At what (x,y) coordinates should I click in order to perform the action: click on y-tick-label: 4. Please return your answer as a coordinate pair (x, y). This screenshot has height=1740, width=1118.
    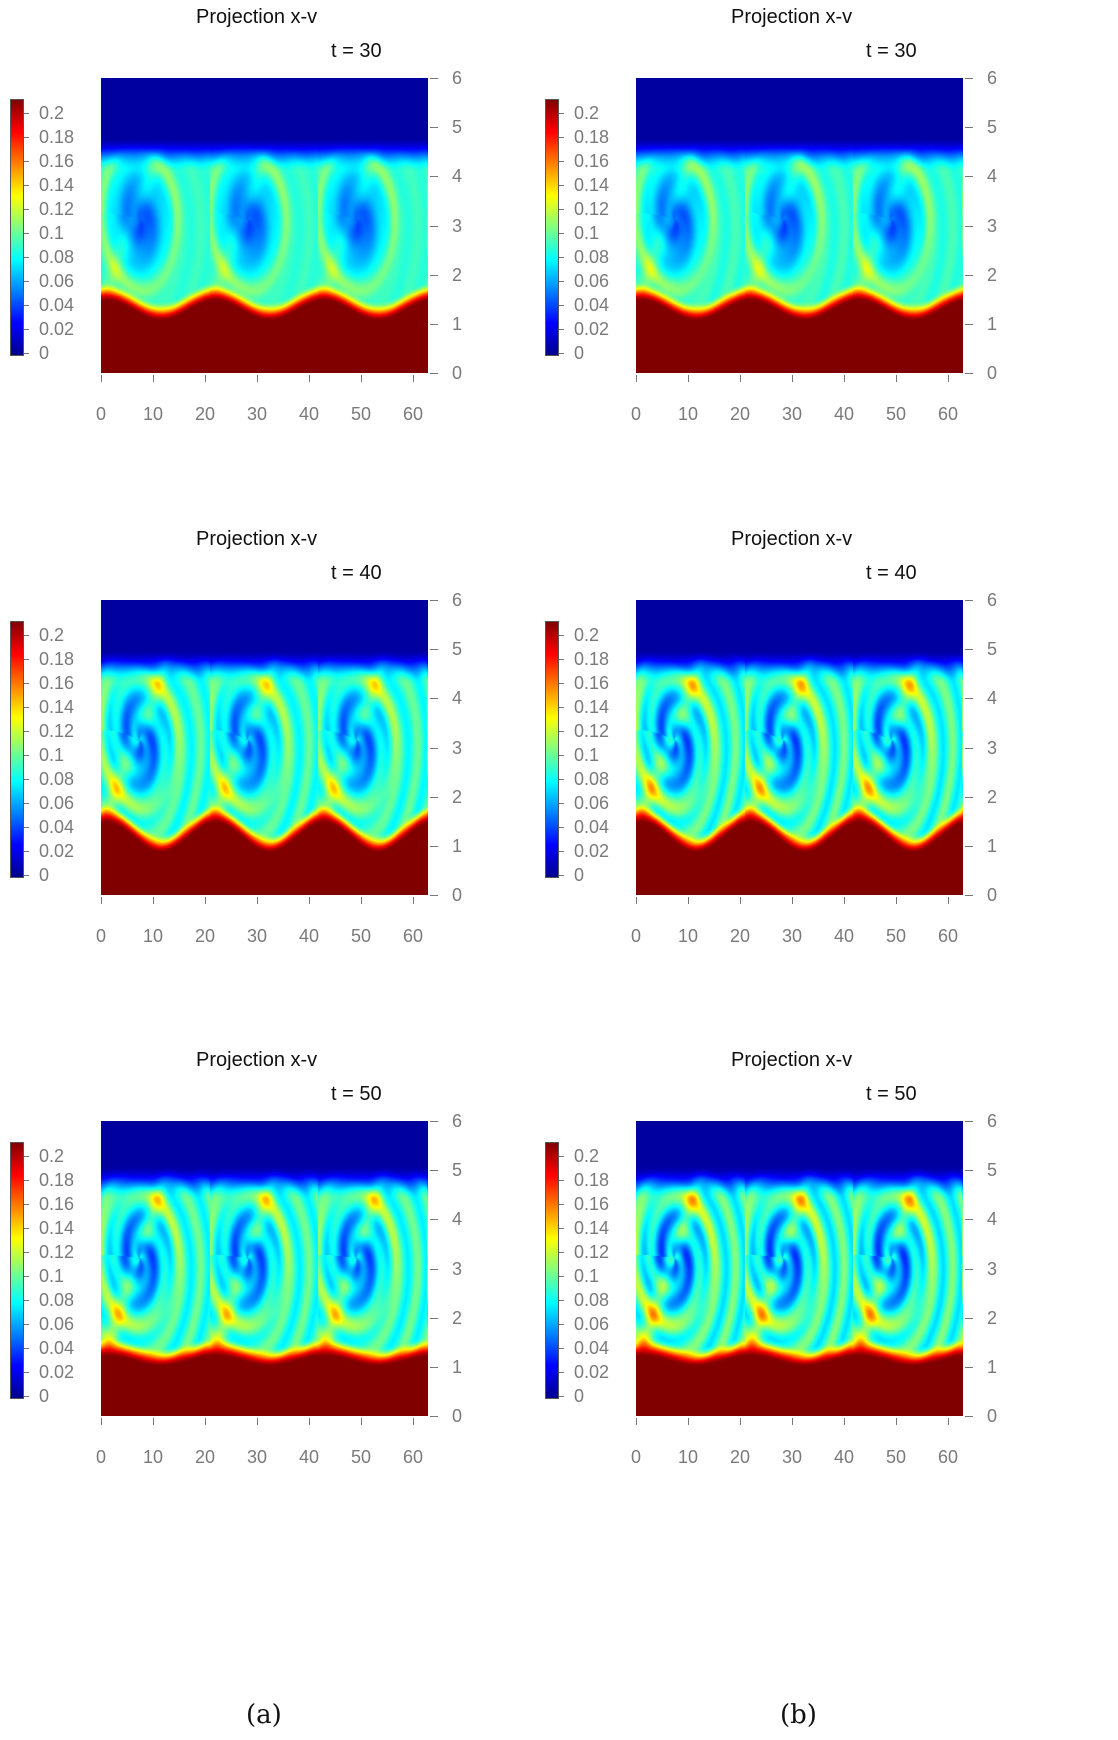
    Looking at the image, I should click on (457, 176).